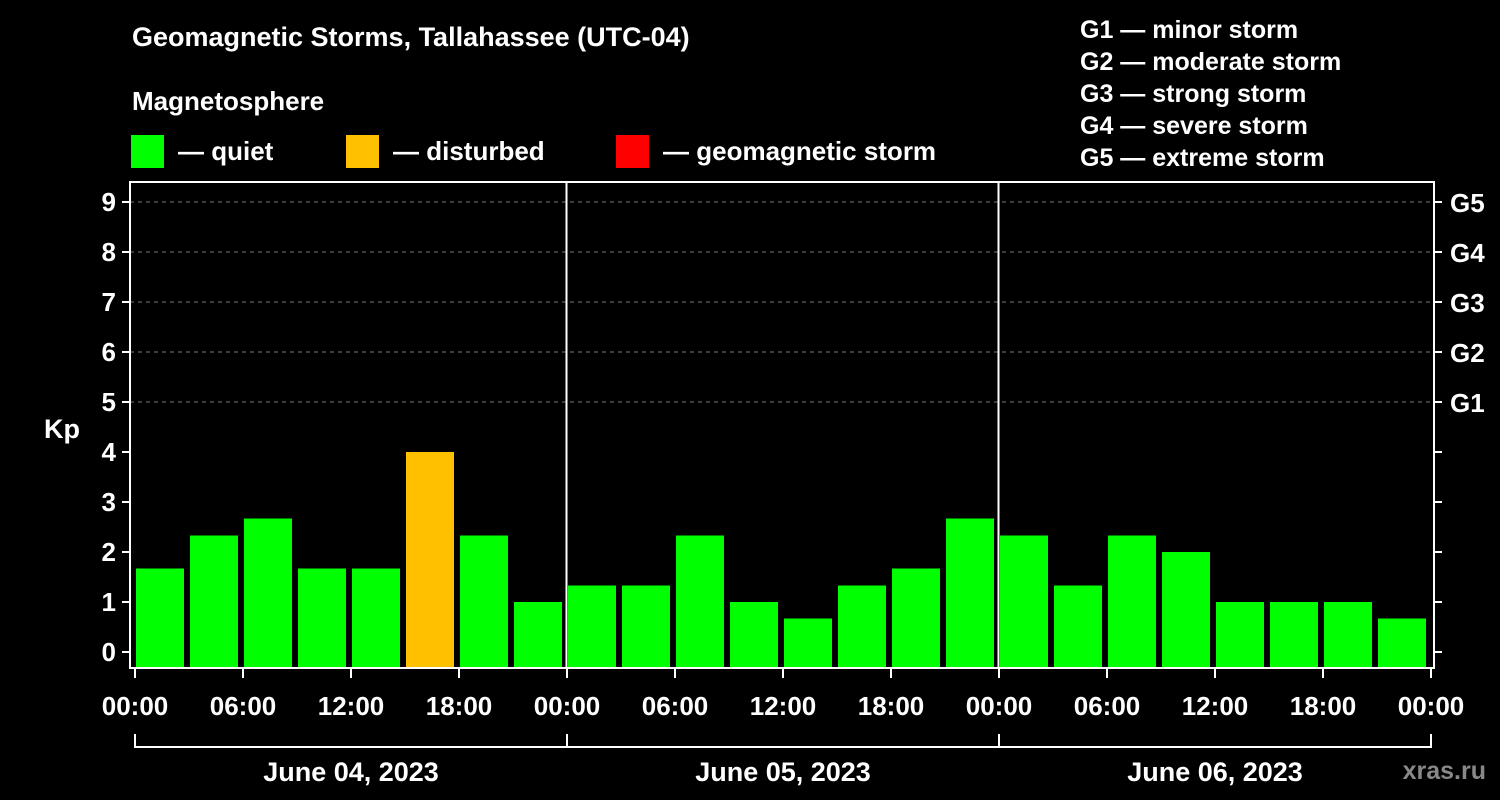 The height and width of the screenshot is (800, 1500). Describe the element at coordinates (800, 150) in the screenshot. I see `legend-storm-label: — geomagnetic storm` at that location.